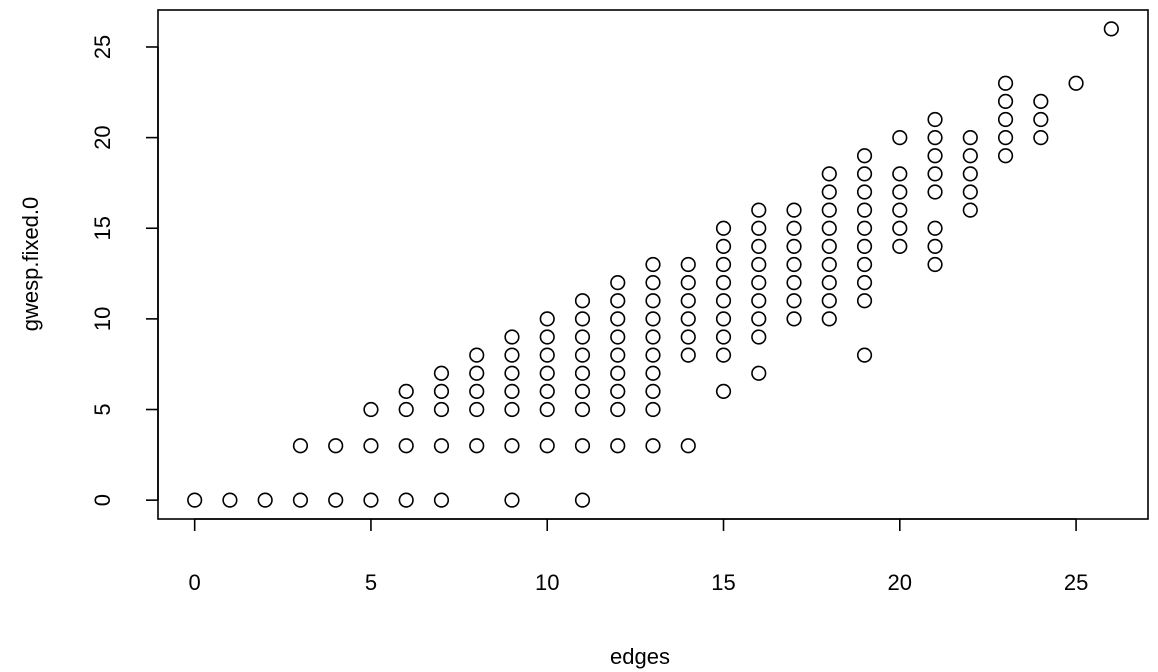 The height and width of the screenshot is (672, 1158). Describe the element at coordinates (102, 47) in the screenshot. I see `y-tick-label: 25` at that location.